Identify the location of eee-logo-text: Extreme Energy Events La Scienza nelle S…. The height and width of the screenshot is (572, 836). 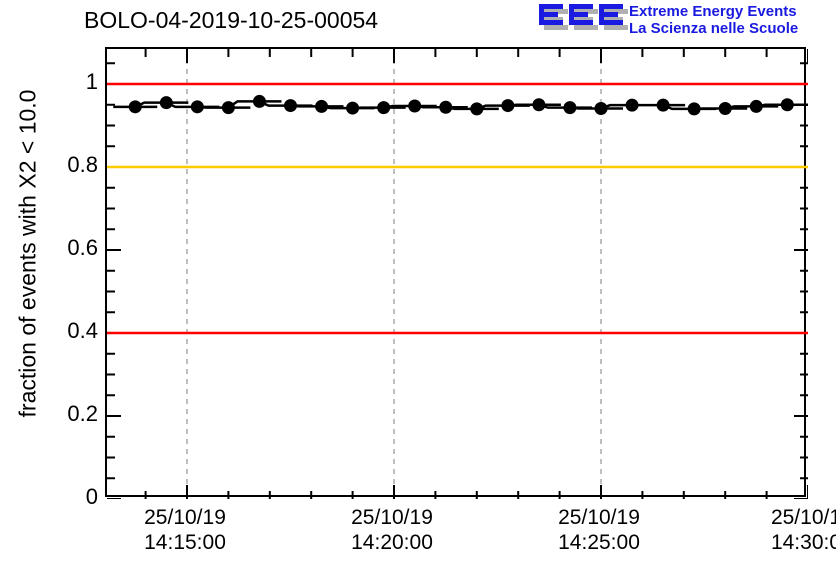
(732, 20).